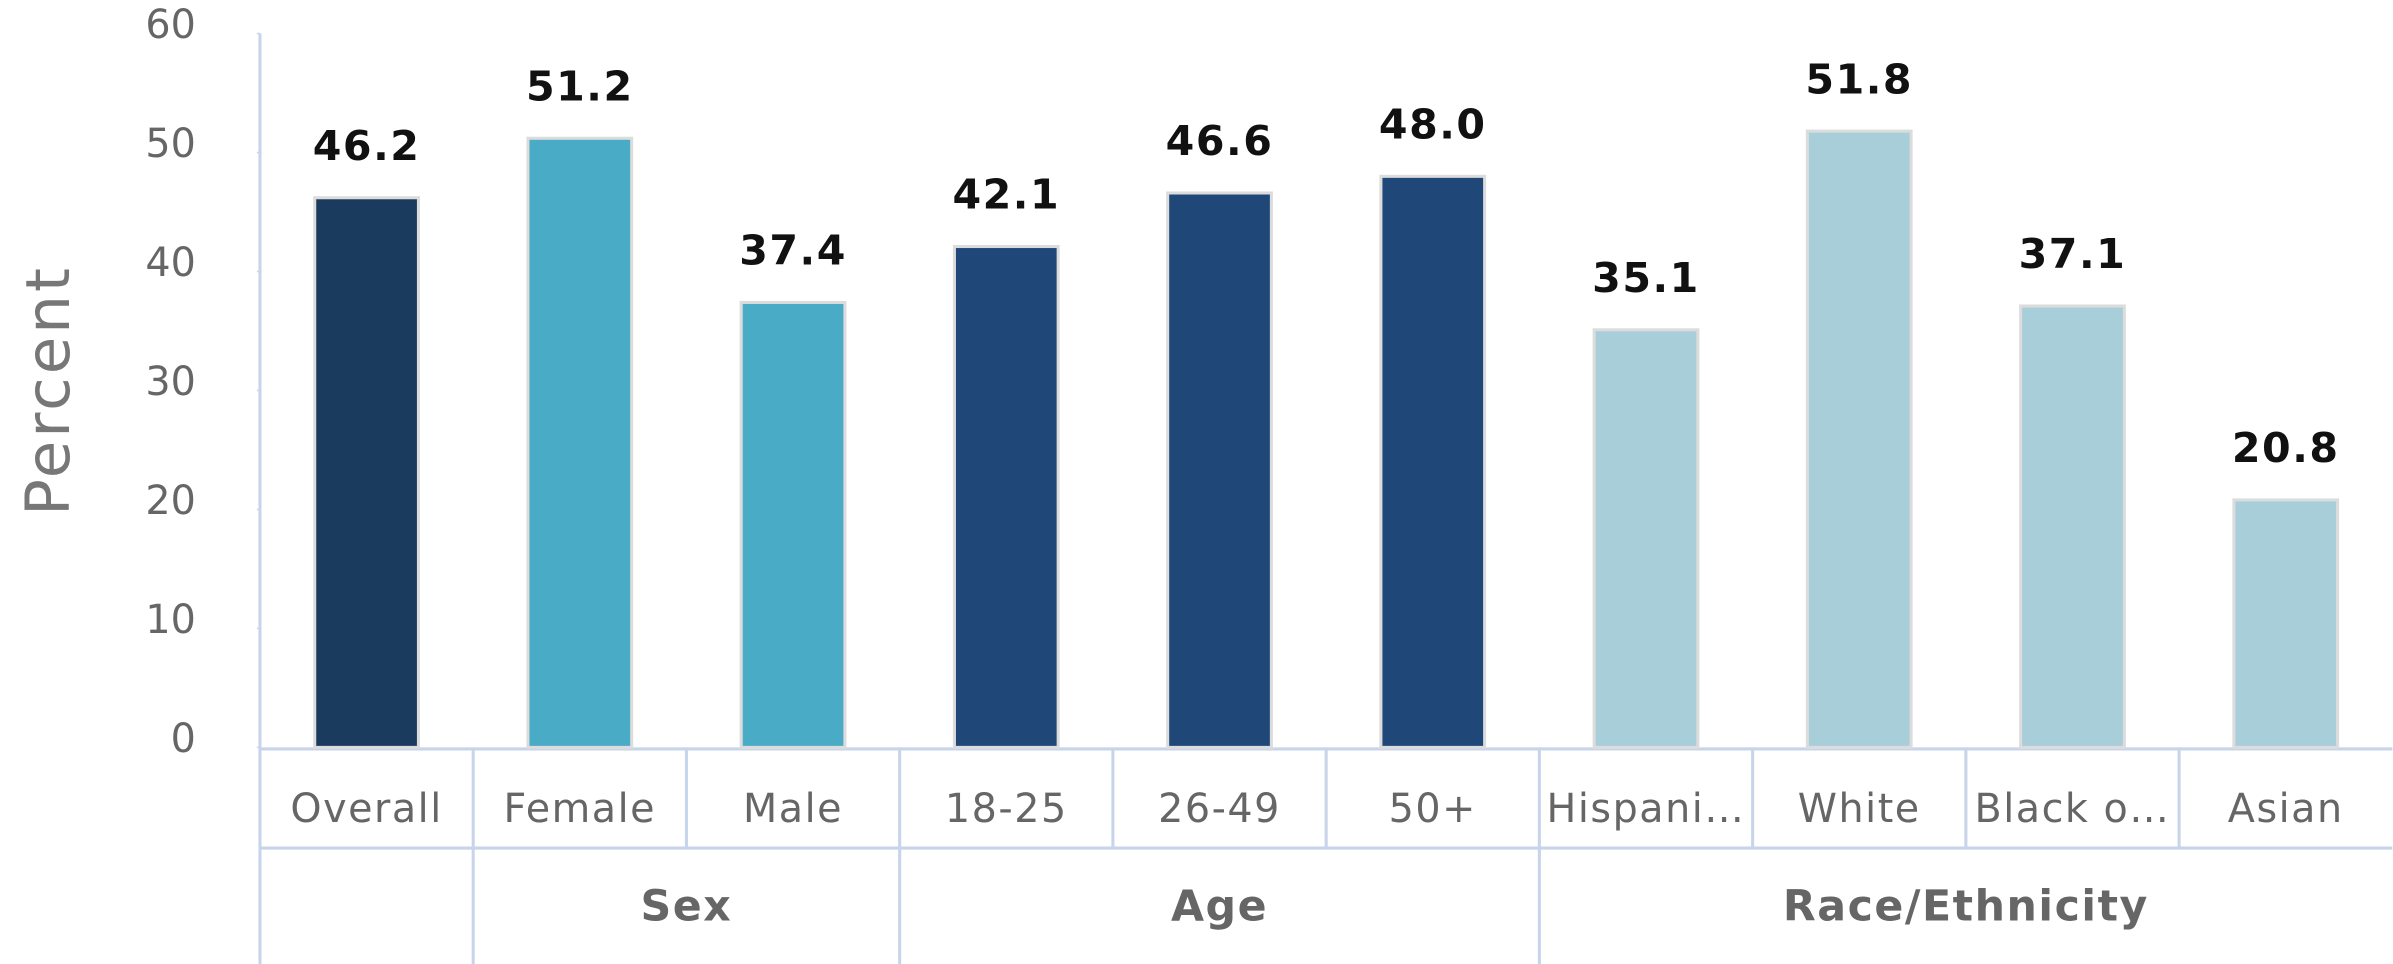 Image resolution: width=2393 pixels, height=964 pixels. What do you see at coordinates (170, 144) in the screenshot?
I see `y-tick-label: 50` at bounding box center [170, 144].